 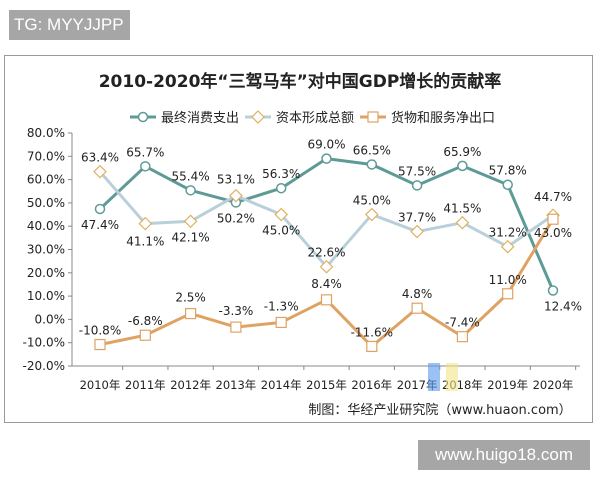 I want to click on huaon-logo, so click(x=443, y=377).